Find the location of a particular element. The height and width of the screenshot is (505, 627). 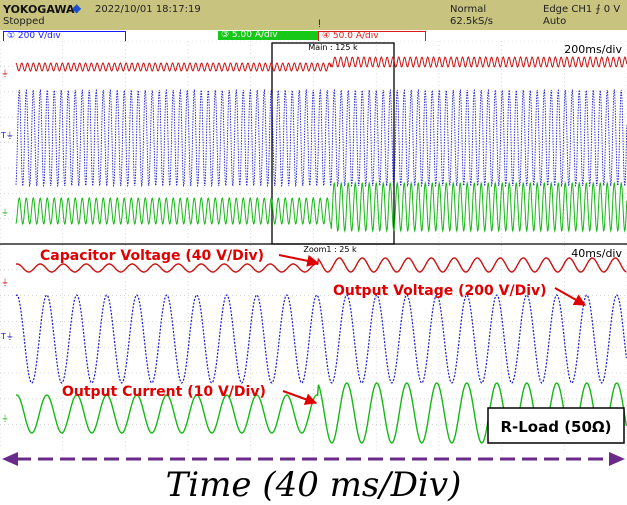

main-record-length: Main : 125 k is located at coordinates (333, 47).